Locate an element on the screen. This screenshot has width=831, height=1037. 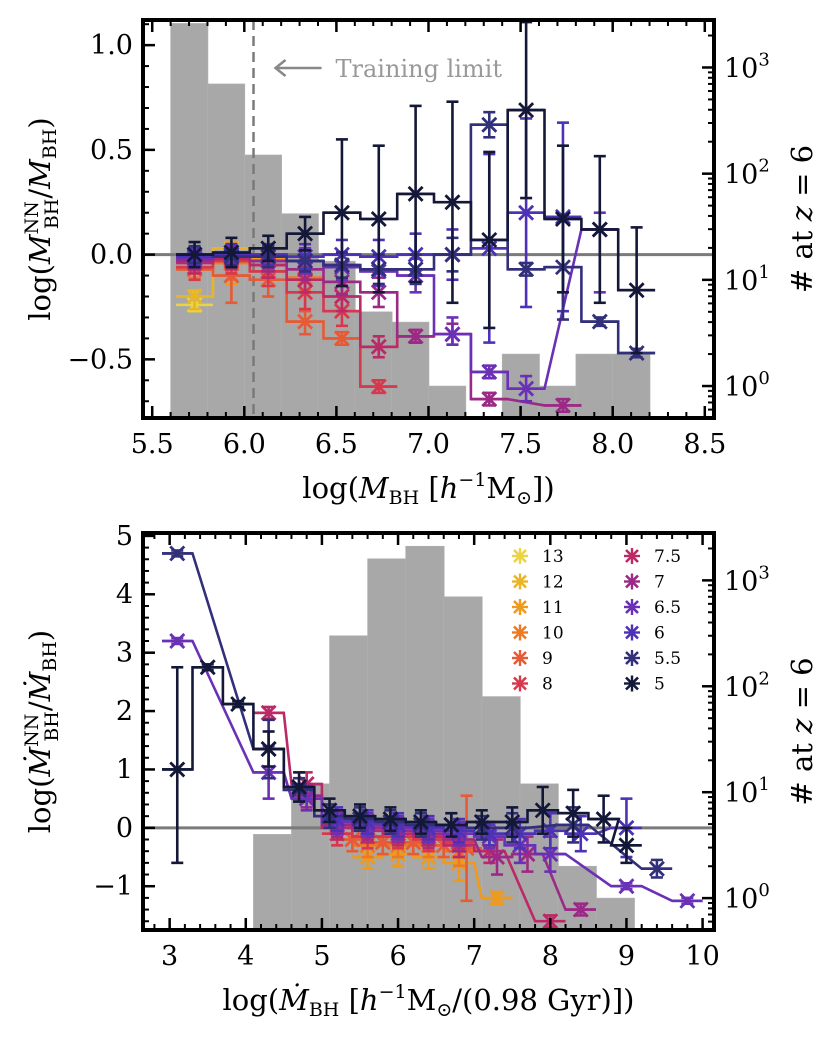
training-limit-label: Training limit is located at coordinates (419, 69).